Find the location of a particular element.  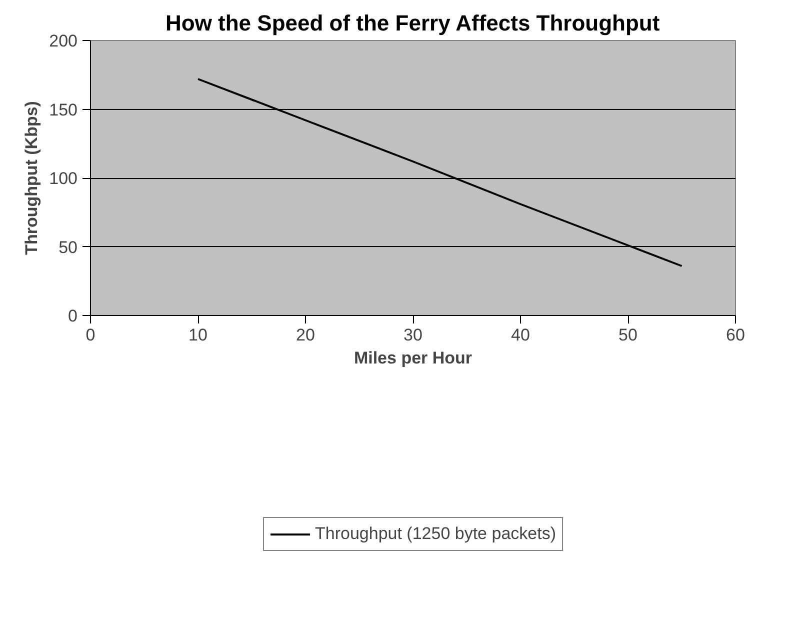

x-tick-label: 50 is located at coordinates (628, 335).